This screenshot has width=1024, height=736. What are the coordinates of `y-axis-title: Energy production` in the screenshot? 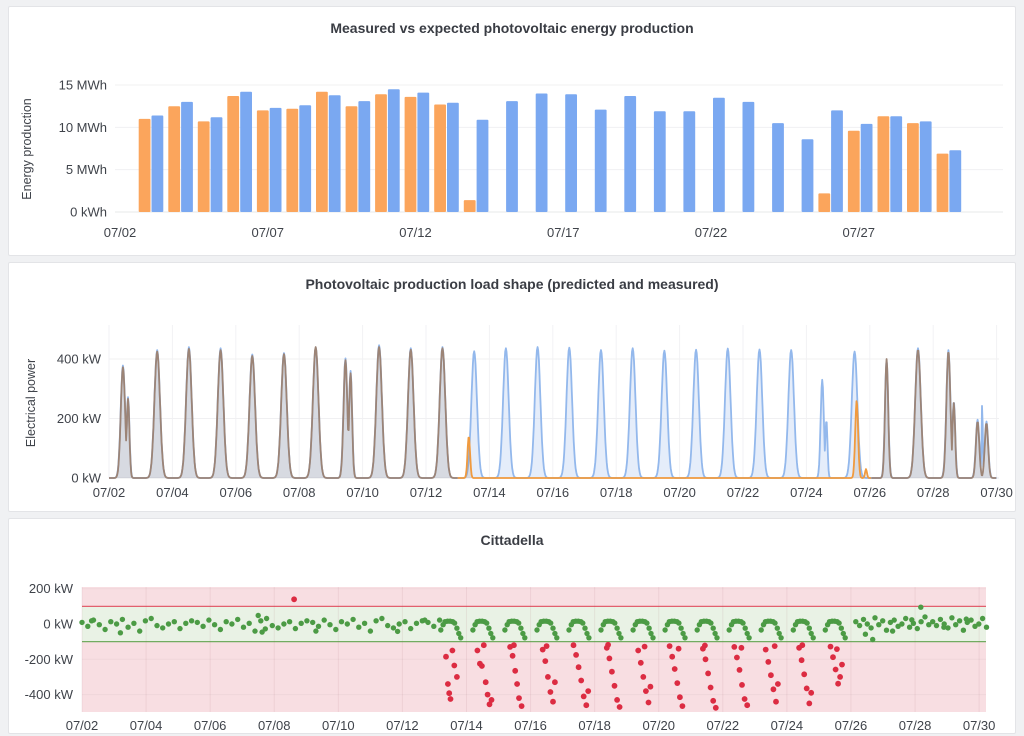 It's located at (27, 149).